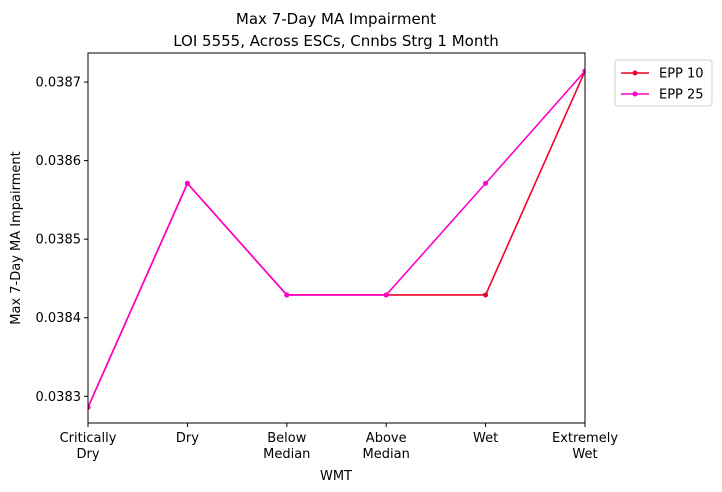 The height and width of the screenshot is (492, 722). I want to click on legend-label-1: EPP 10, so click(681, 74).